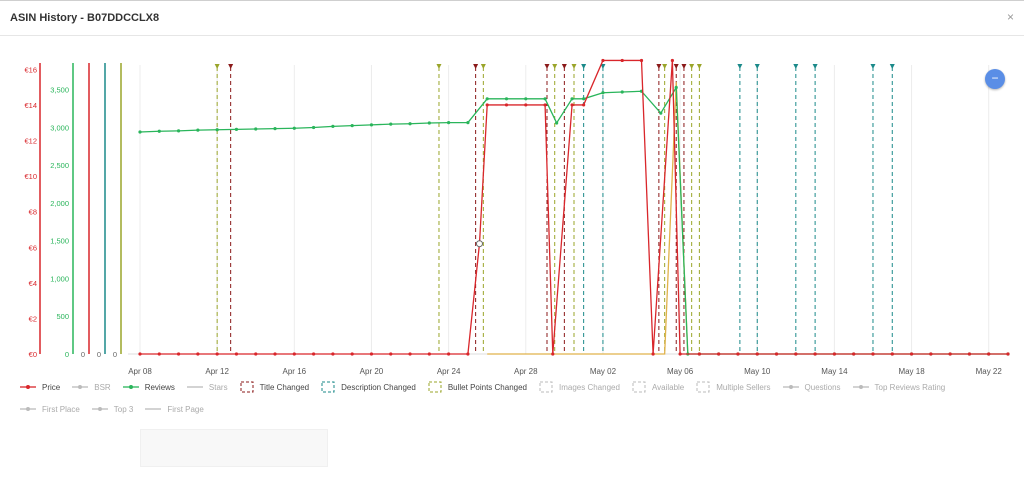 Image resolution: width=1024 pixels, height=490 pixels. What do you see at coordinates (40, 387) in the screenshot?
I see `legend-item-price: Price` at bounding box center [40, 387].